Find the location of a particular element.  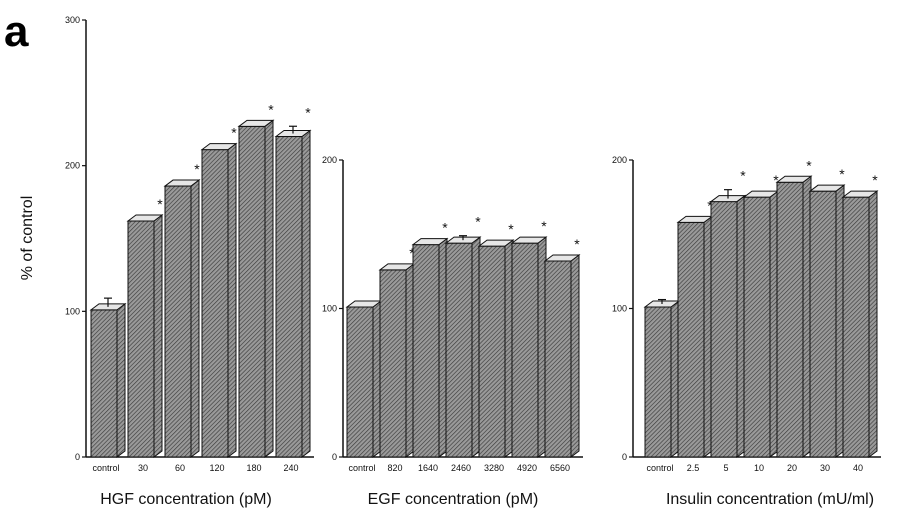

hgf-y-tick-label: 100 is located at coordinates (72, 311).